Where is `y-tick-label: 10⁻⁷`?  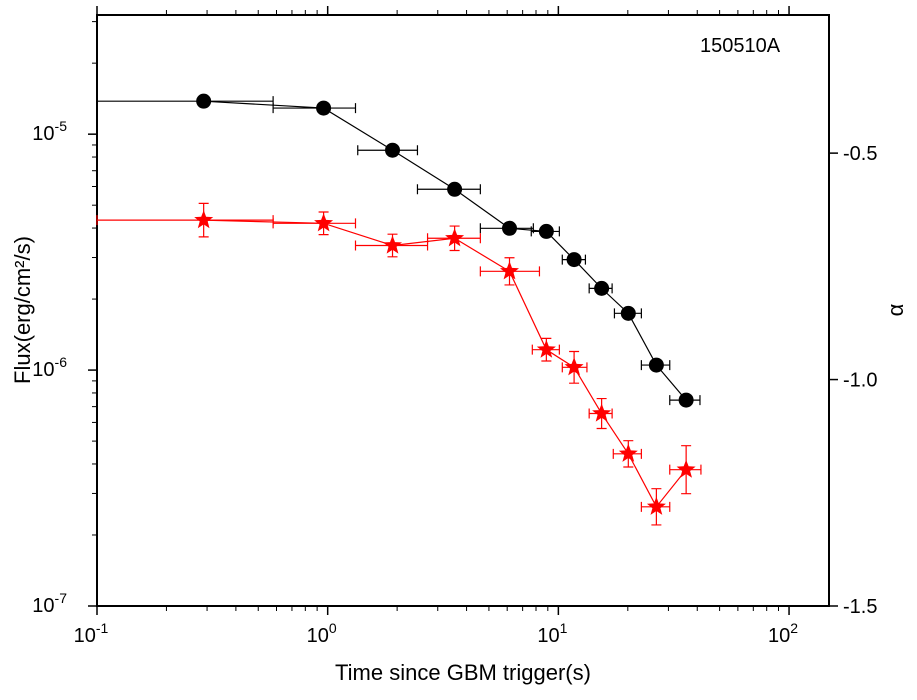 y-tick-label: 10⁻⁷ is located at coordinates (49, 603).